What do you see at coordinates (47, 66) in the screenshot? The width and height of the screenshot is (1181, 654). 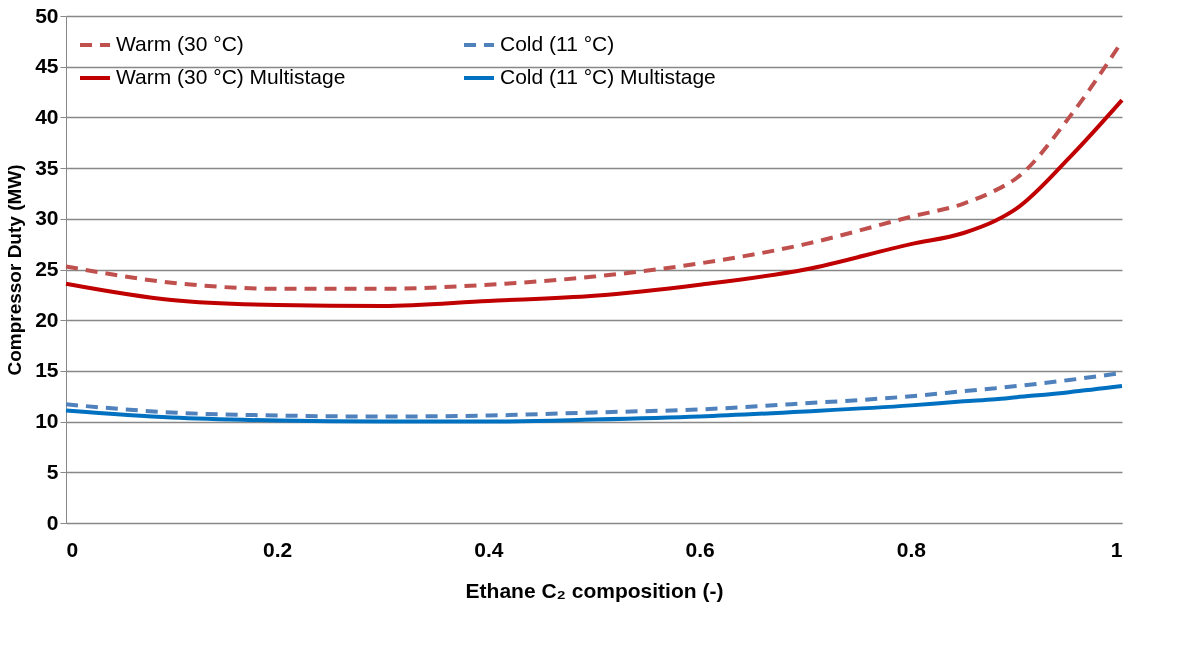 I see `y-tick-label: 45` at bounding box center [47, 66].